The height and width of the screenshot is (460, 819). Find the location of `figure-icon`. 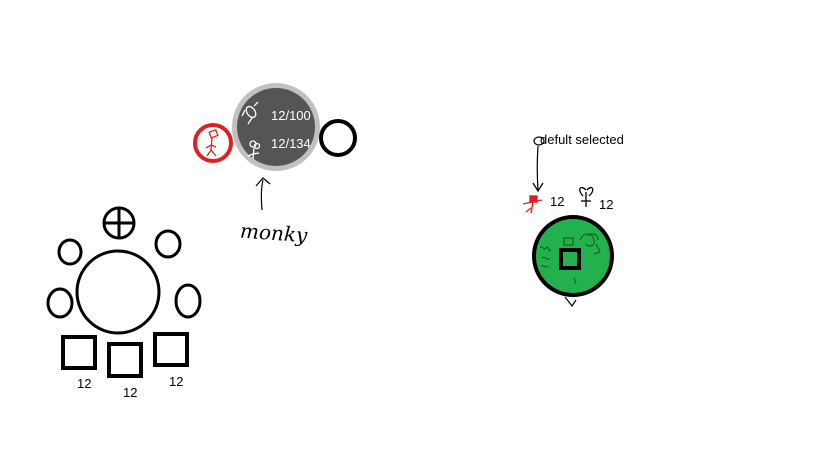

figure-icon is located at coordinates (212, 142).